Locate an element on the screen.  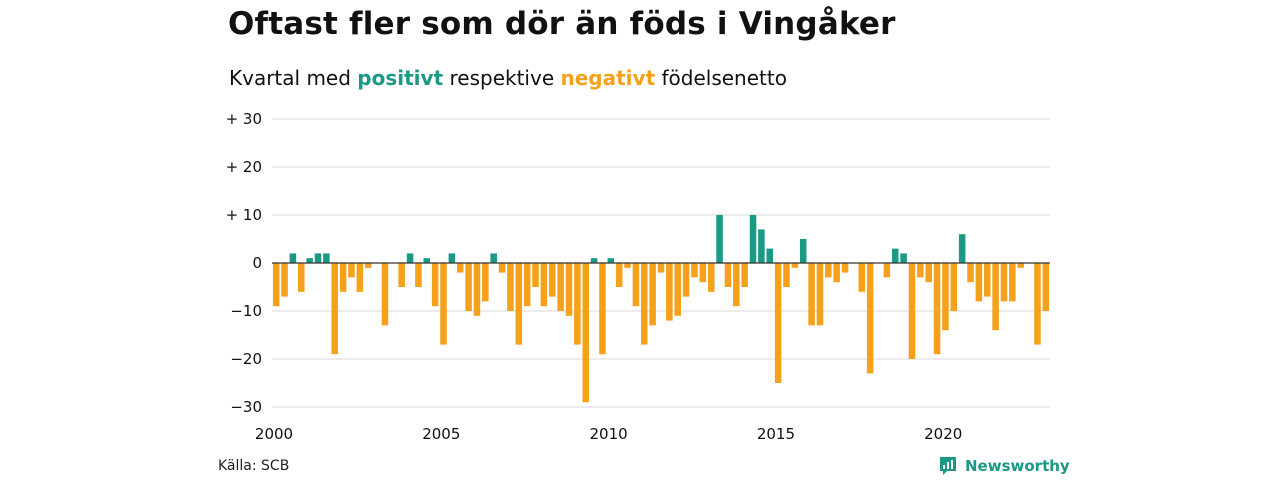
y-tick-label: + 10 is located at coordinates (244, 215).